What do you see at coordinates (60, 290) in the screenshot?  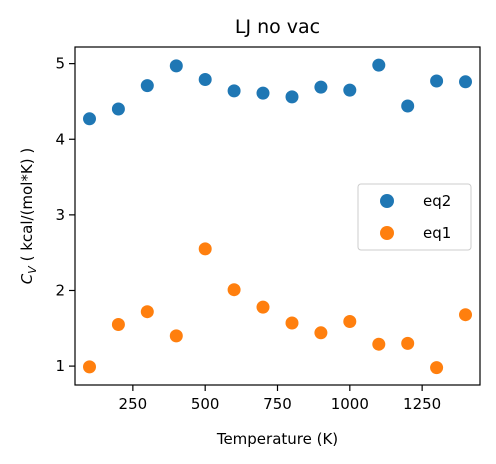 I see `y-tick-label: 2` at bounding box center [60, 290].